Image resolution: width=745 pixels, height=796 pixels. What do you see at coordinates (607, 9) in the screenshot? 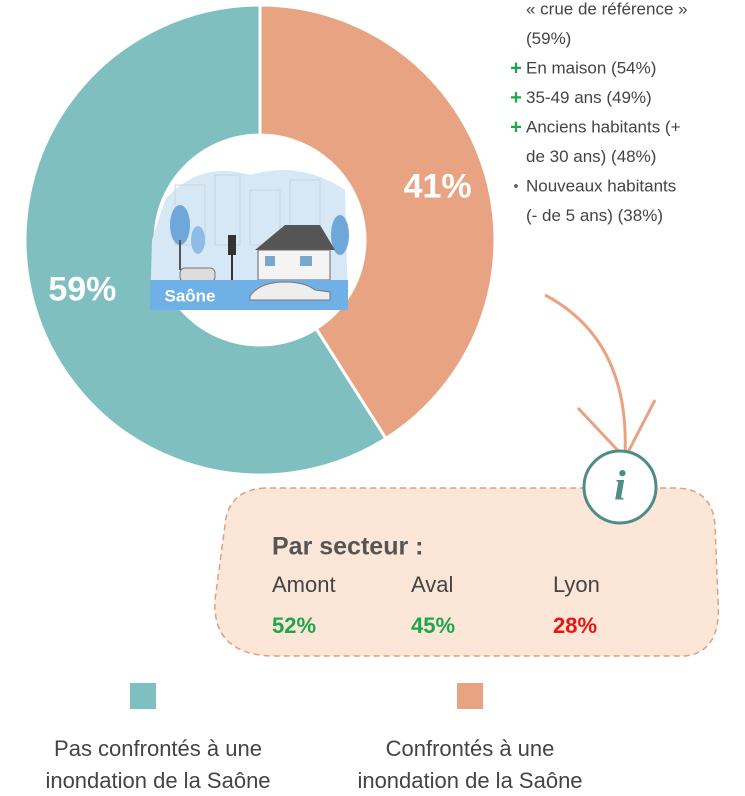
I see `note-text: « crue de référence »` at bounding box center [607, 9].